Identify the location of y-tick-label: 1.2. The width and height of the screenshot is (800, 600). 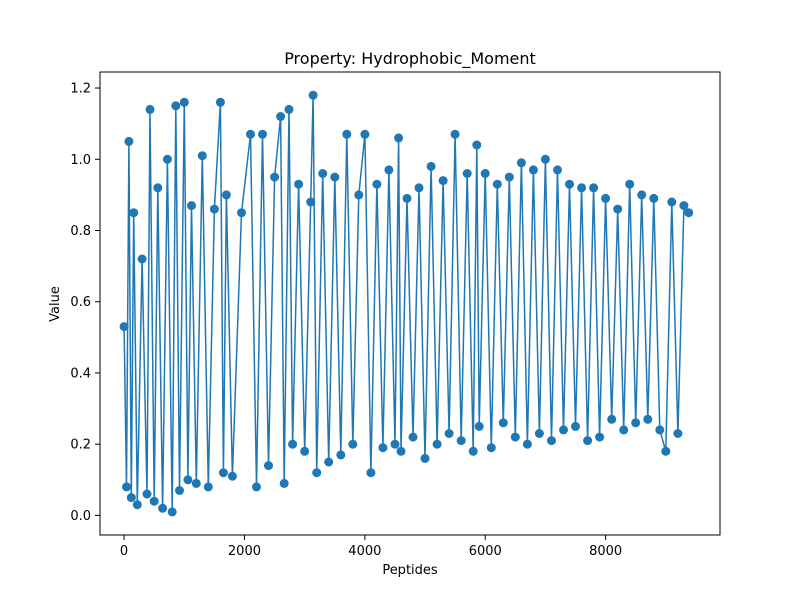
(80, 89).